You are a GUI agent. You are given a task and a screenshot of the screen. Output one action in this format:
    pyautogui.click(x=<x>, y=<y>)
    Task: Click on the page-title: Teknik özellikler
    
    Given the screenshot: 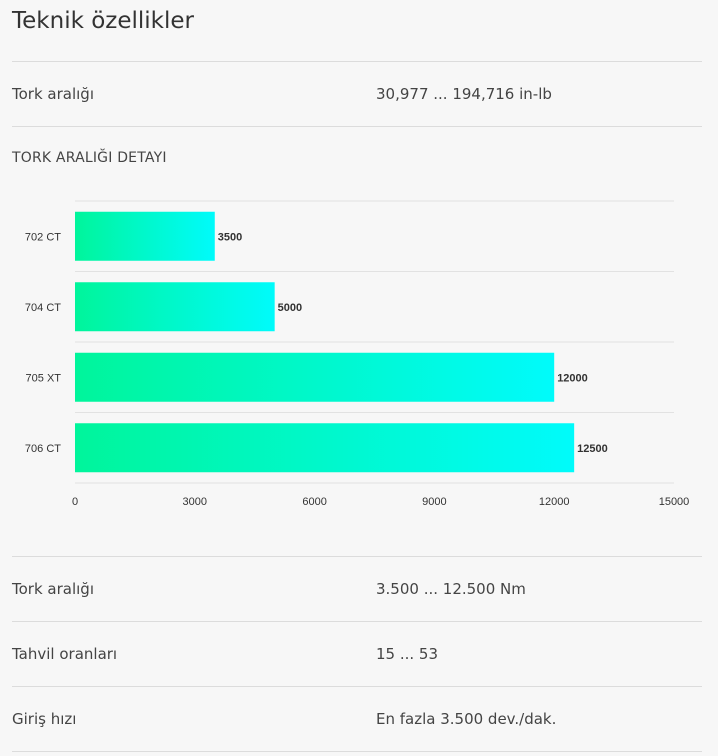 What is the action you would take?
    pyautogui.click(x=103, y=21)
    